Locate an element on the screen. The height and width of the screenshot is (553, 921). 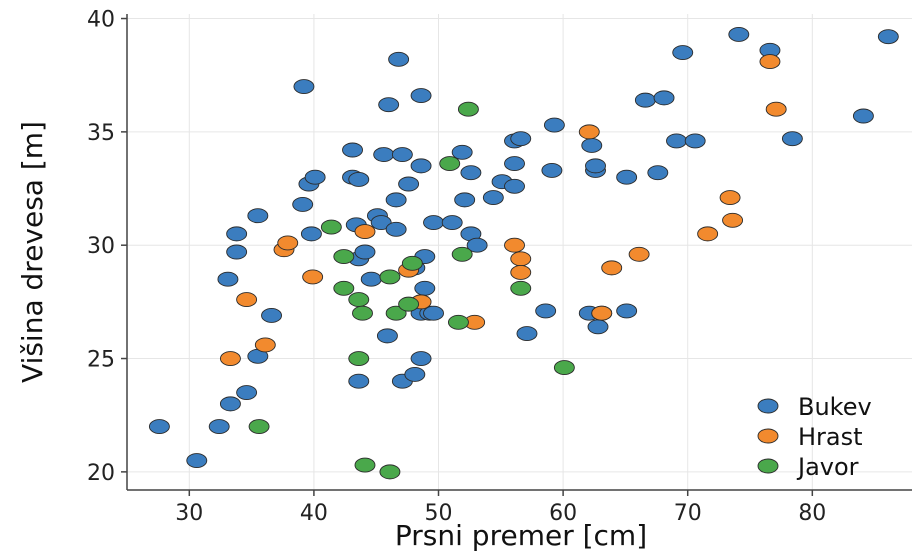
y-ticks: 20 25 30 35 40 is located at coordinates (107, 247).